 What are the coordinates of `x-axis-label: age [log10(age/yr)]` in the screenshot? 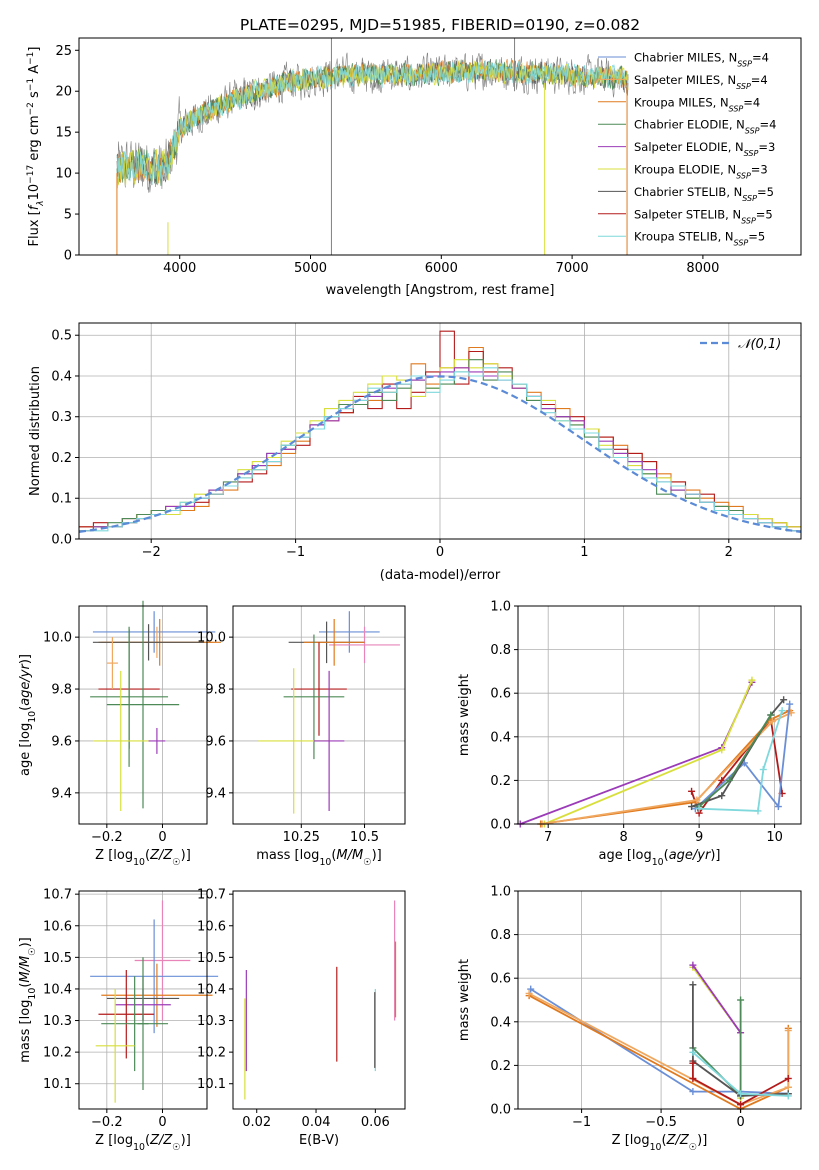 It's located at (659, 858).